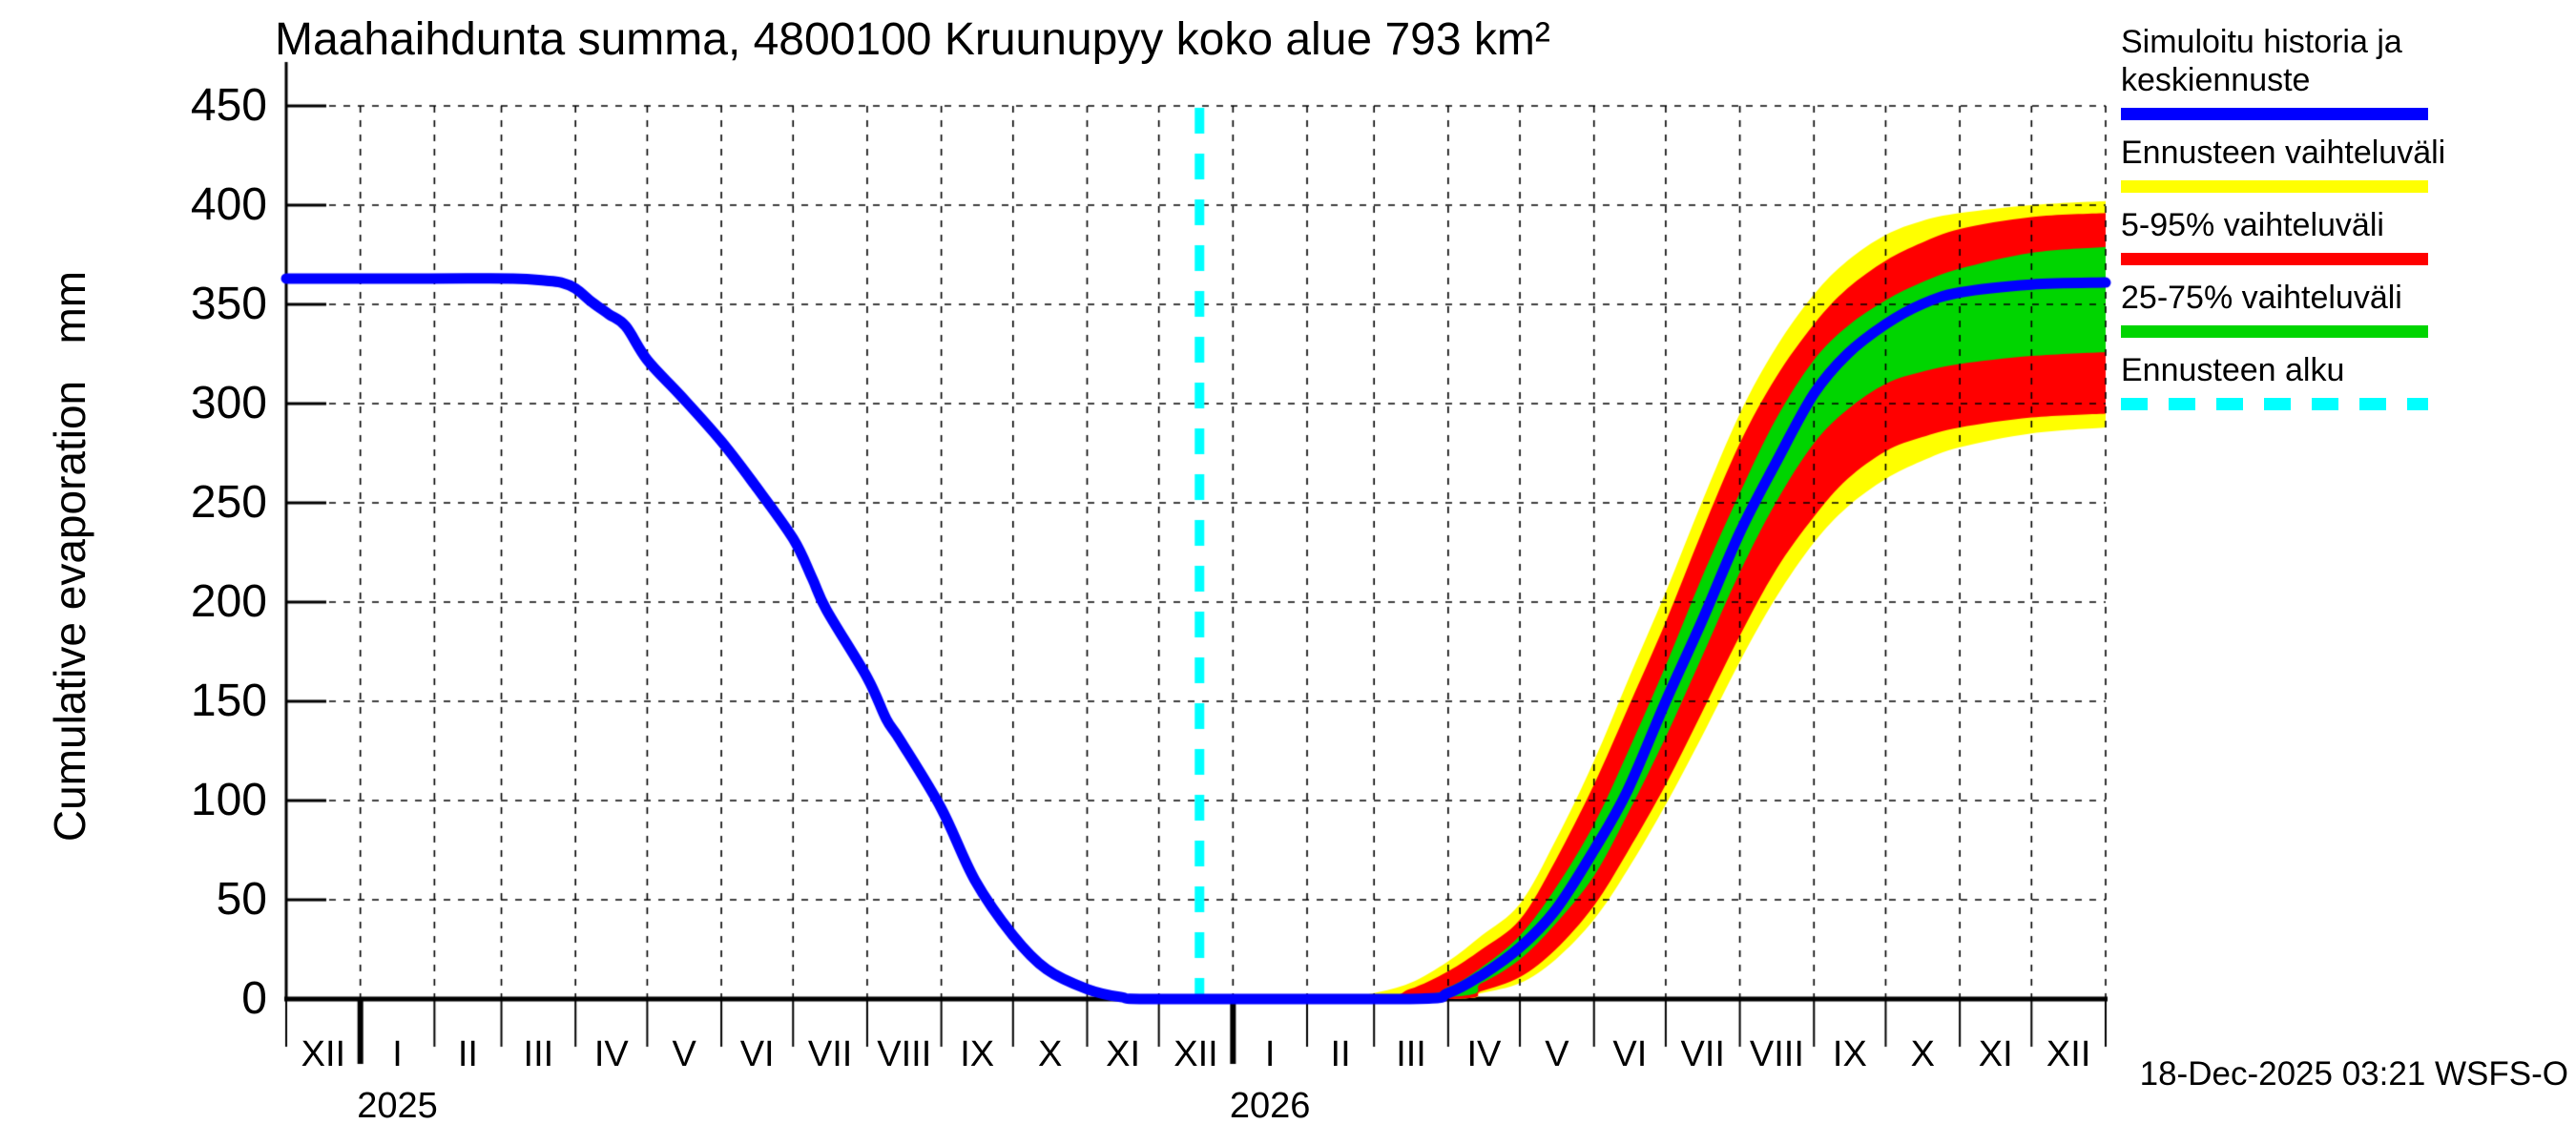 This screenshot has height=1145, width=2576. Describe the element at coordinates (228, 800) in the screenshot. I see `y-tick-label: 100` at that location.